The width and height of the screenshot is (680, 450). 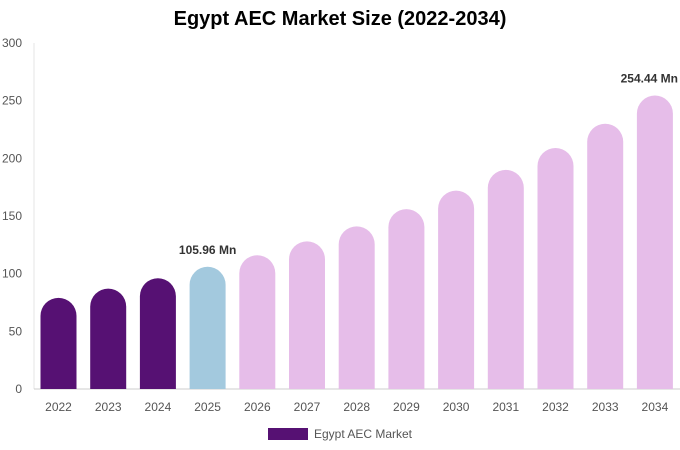 What do you see at coordinates (207, 327) in the screenshot?
I see `bar-2025` at bounding box center [207, 327].